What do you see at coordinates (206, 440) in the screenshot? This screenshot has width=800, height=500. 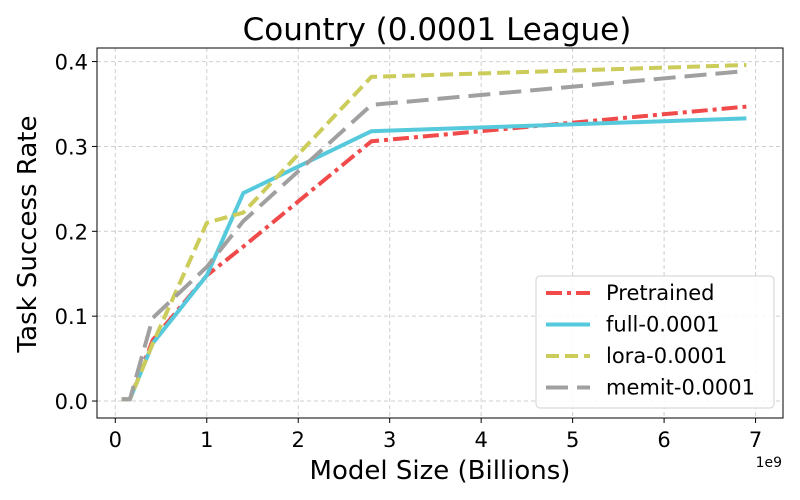 I see `x-tick-label: 1` at bounding box center [206, 440].